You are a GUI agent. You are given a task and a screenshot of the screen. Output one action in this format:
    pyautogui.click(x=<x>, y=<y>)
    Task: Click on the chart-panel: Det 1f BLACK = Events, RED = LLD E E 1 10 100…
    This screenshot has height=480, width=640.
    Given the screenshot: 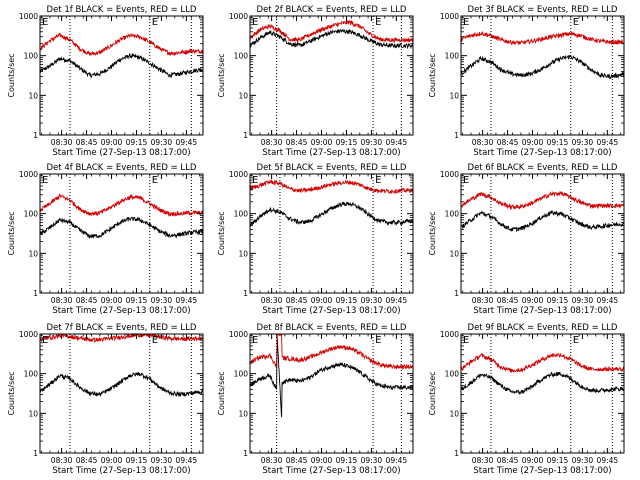 What is the action you would take?
    pyautogui.click(x=105, y=81)
    